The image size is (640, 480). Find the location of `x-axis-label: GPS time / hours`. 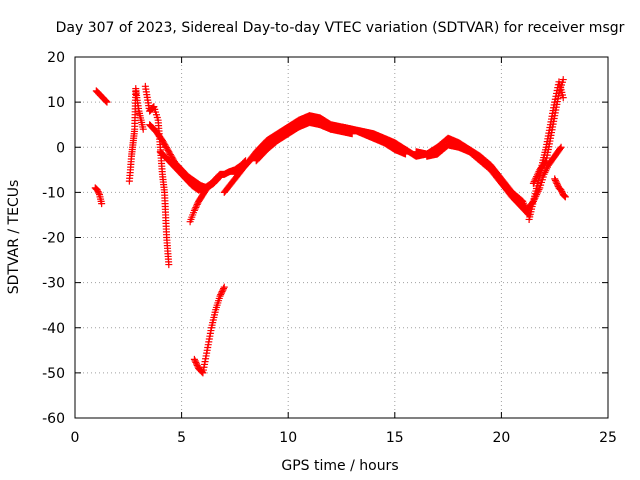

x-axis-label: GPS time / hours is located at coordinates (339, 466).